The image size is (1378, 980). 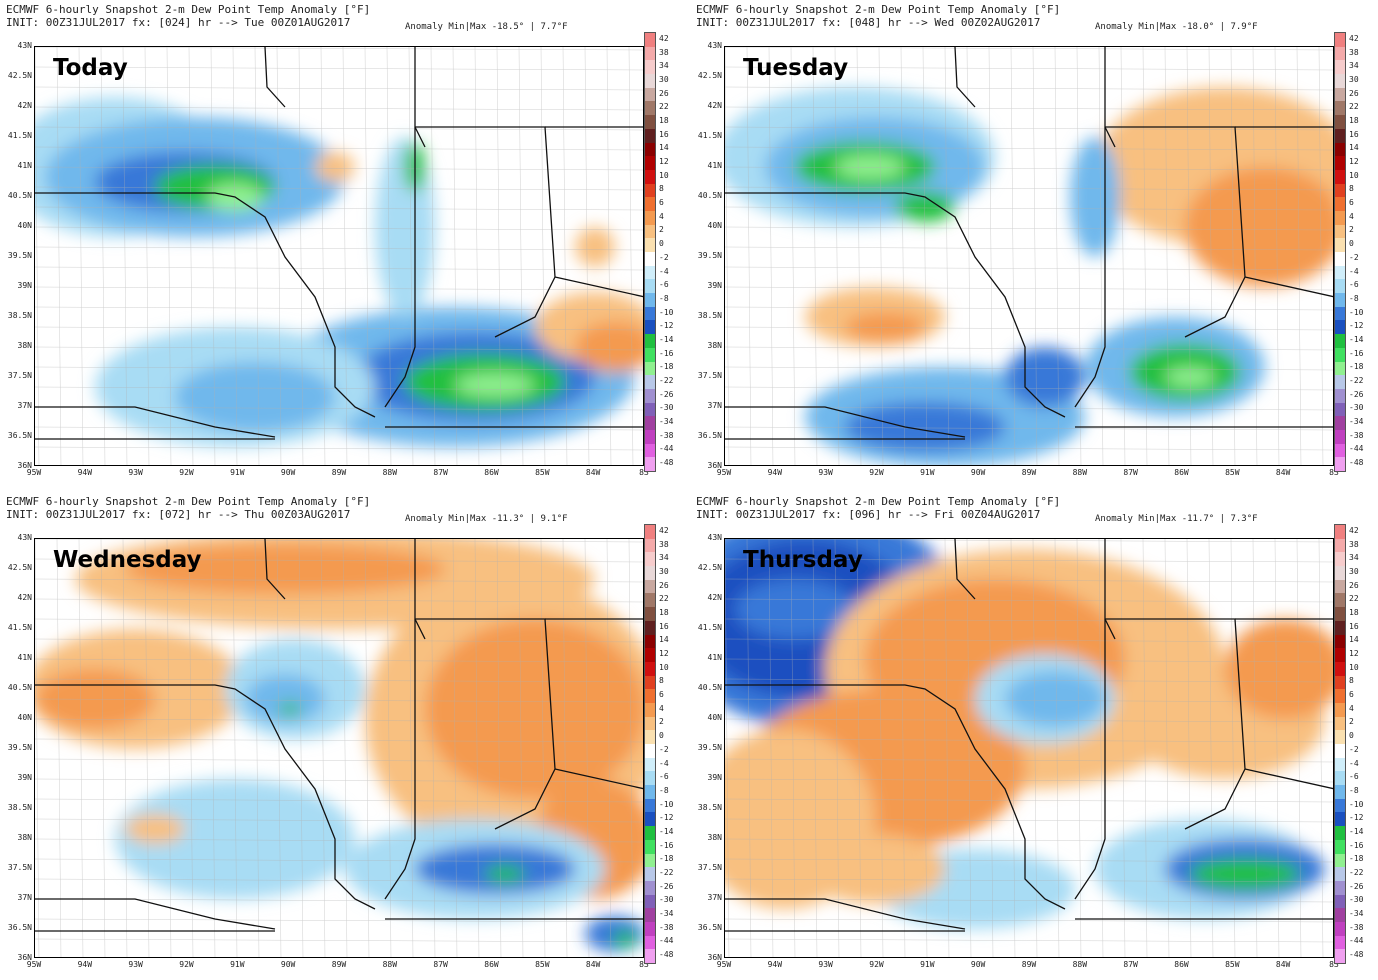 What do you see at coordinates (542, 964) in the screenshot?
I see `longitude-label: 85W` at bounding box center [542, 964].